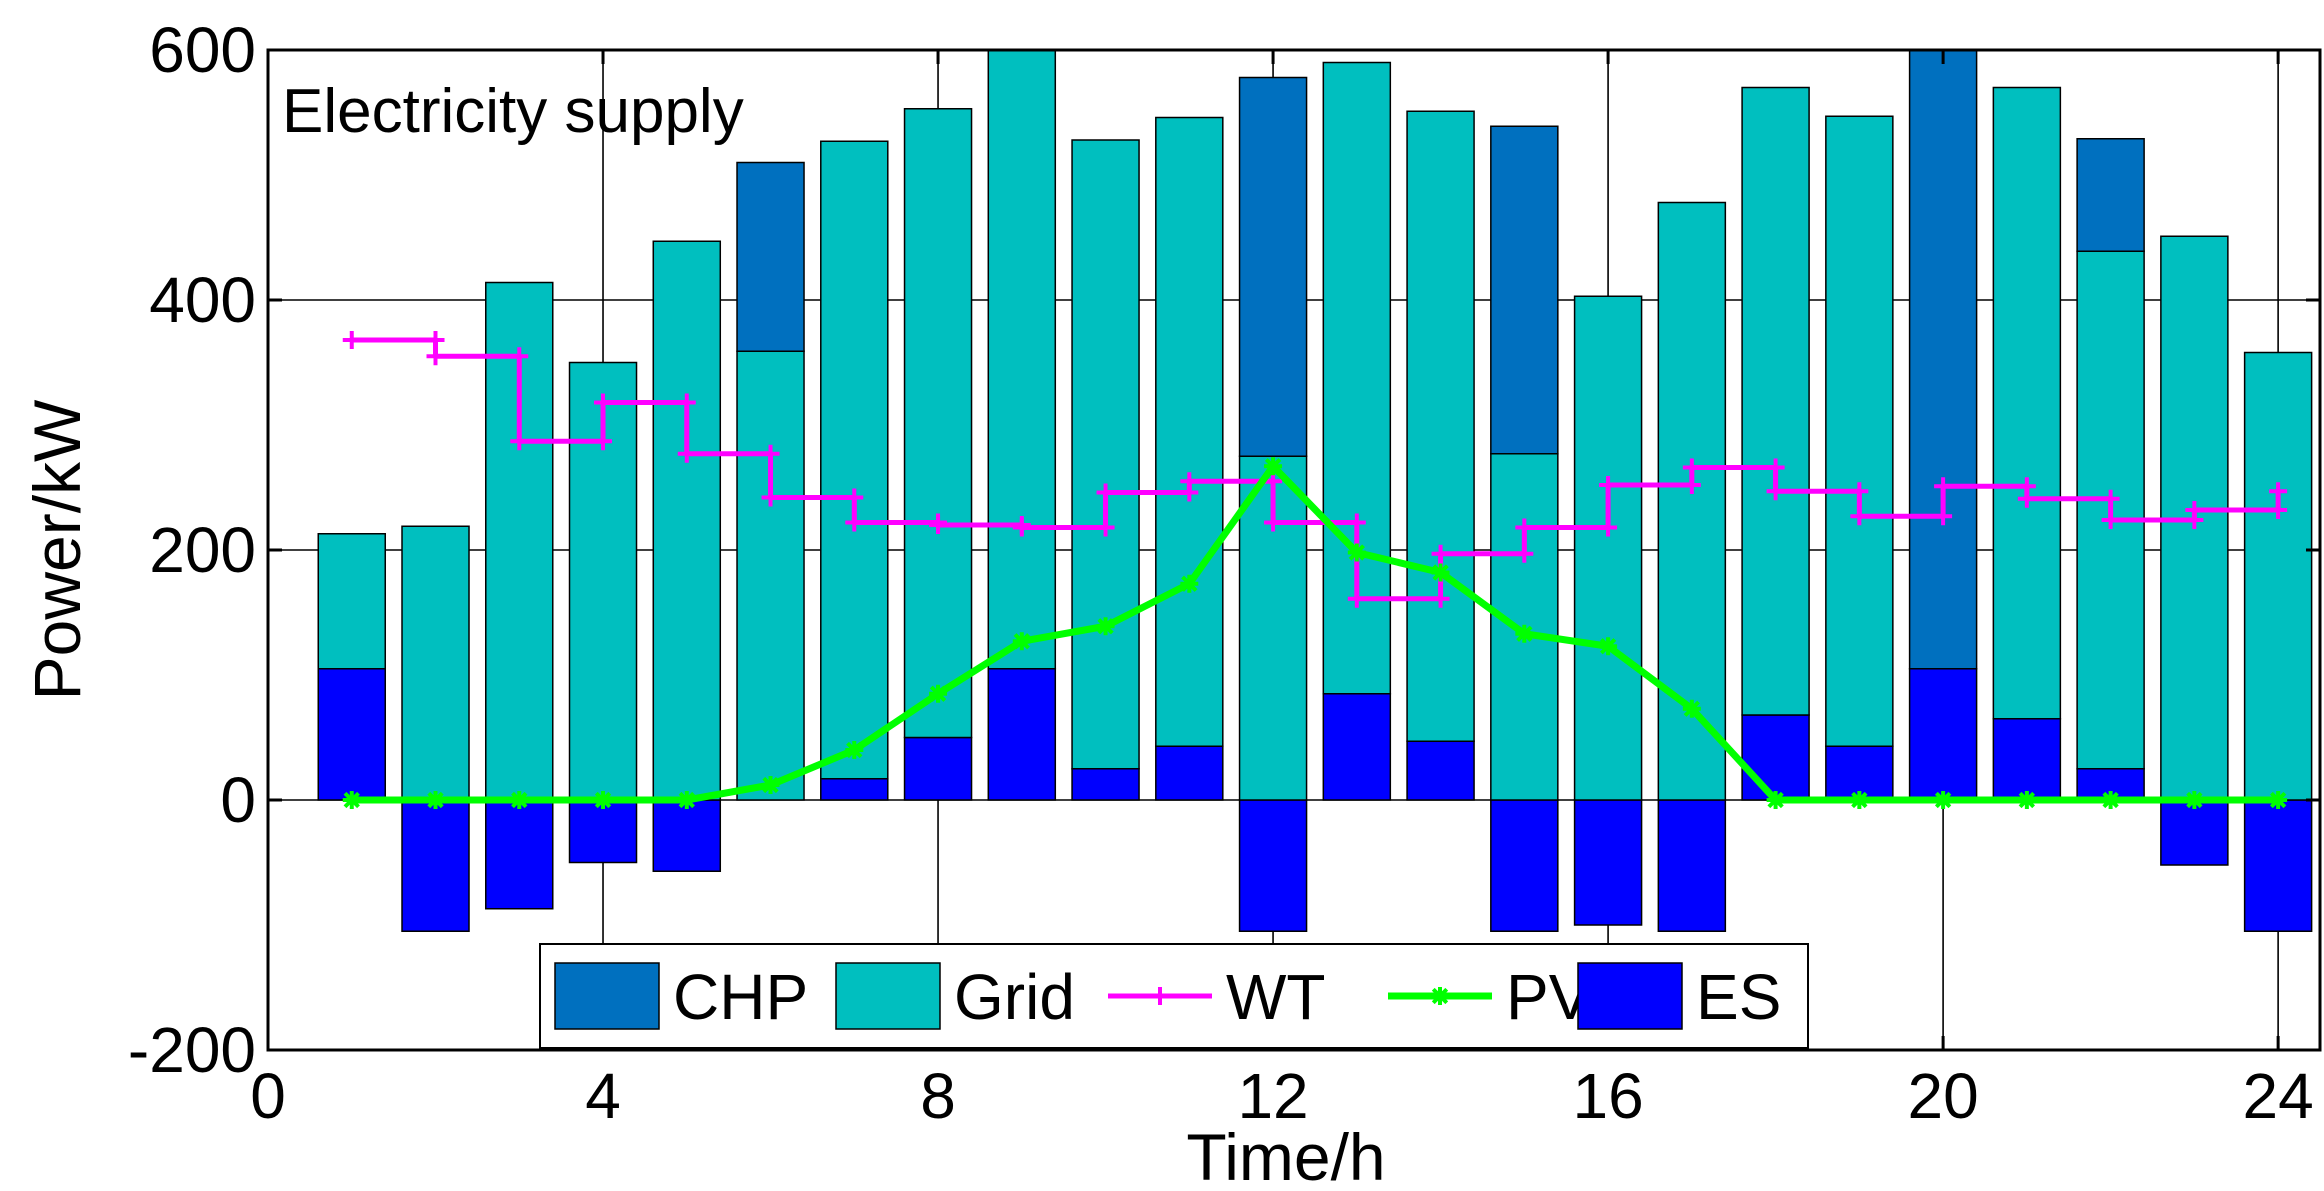 The width and height of the screenshot is (2324, 1191). Describe the element at coordinates (1738, 997) in the screenshot. I see `legend-label-es: ES` at that location.